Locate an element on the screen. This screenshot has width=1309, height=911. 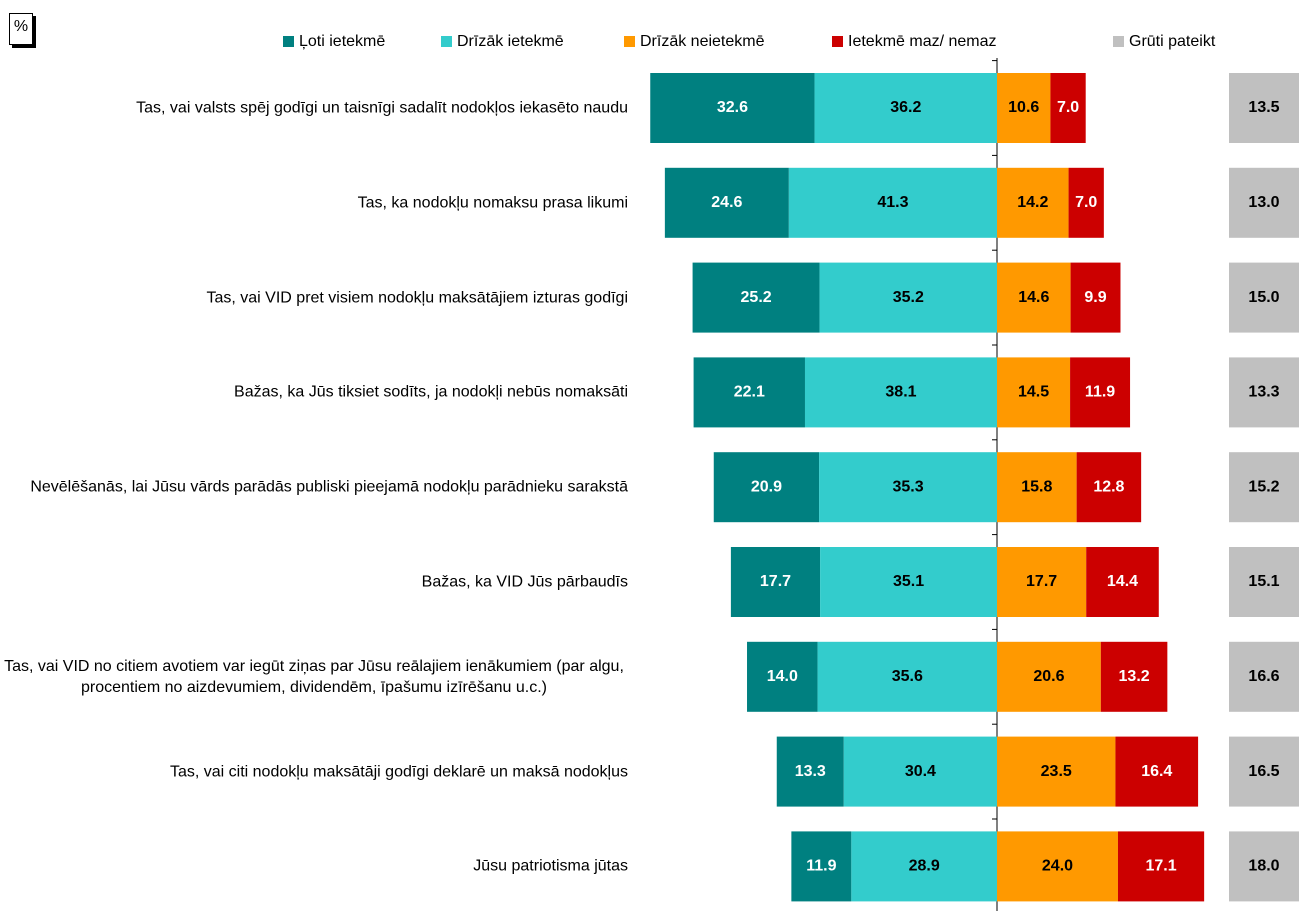
data-label: 14.4 is located at coordinates (1122, 581).